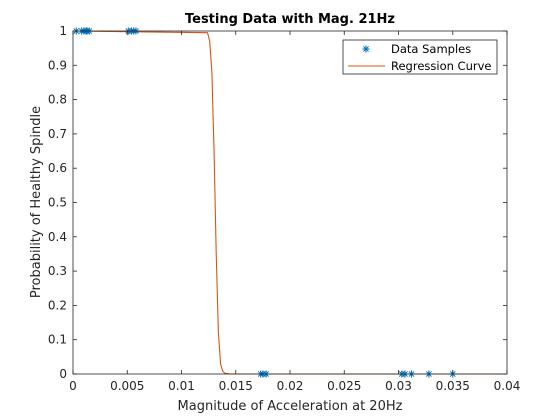  Describe the element at coordinates (290, 386) in the screenshot. I see `x-tick-label: 0.02` at that location.